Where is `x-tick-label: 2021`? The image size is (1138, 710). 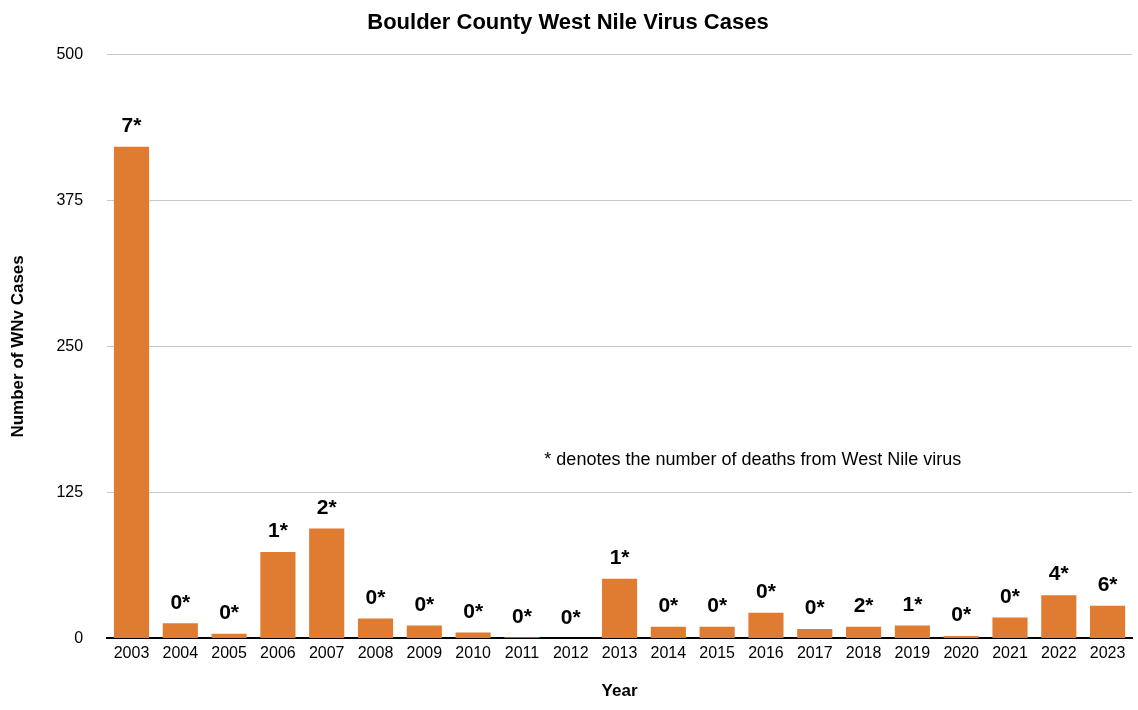
x-tick-label: 2021 is located at coordinates (1010, 653).